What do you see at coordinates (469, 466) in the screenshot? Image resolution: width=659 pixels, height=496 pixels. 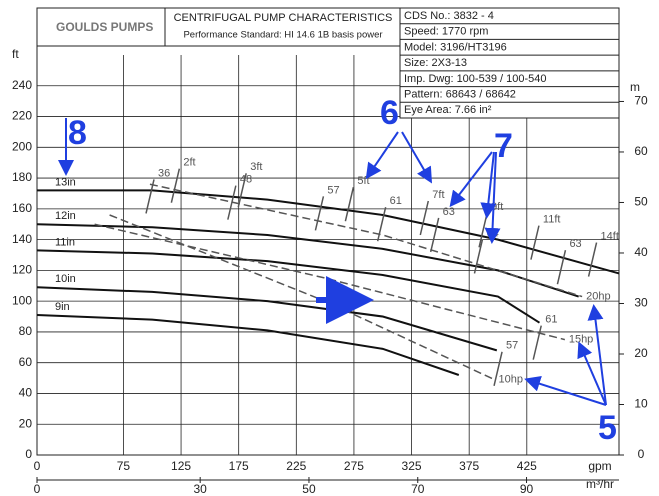 I see `x-tick-label: 375` at bounding box center [469, 466].